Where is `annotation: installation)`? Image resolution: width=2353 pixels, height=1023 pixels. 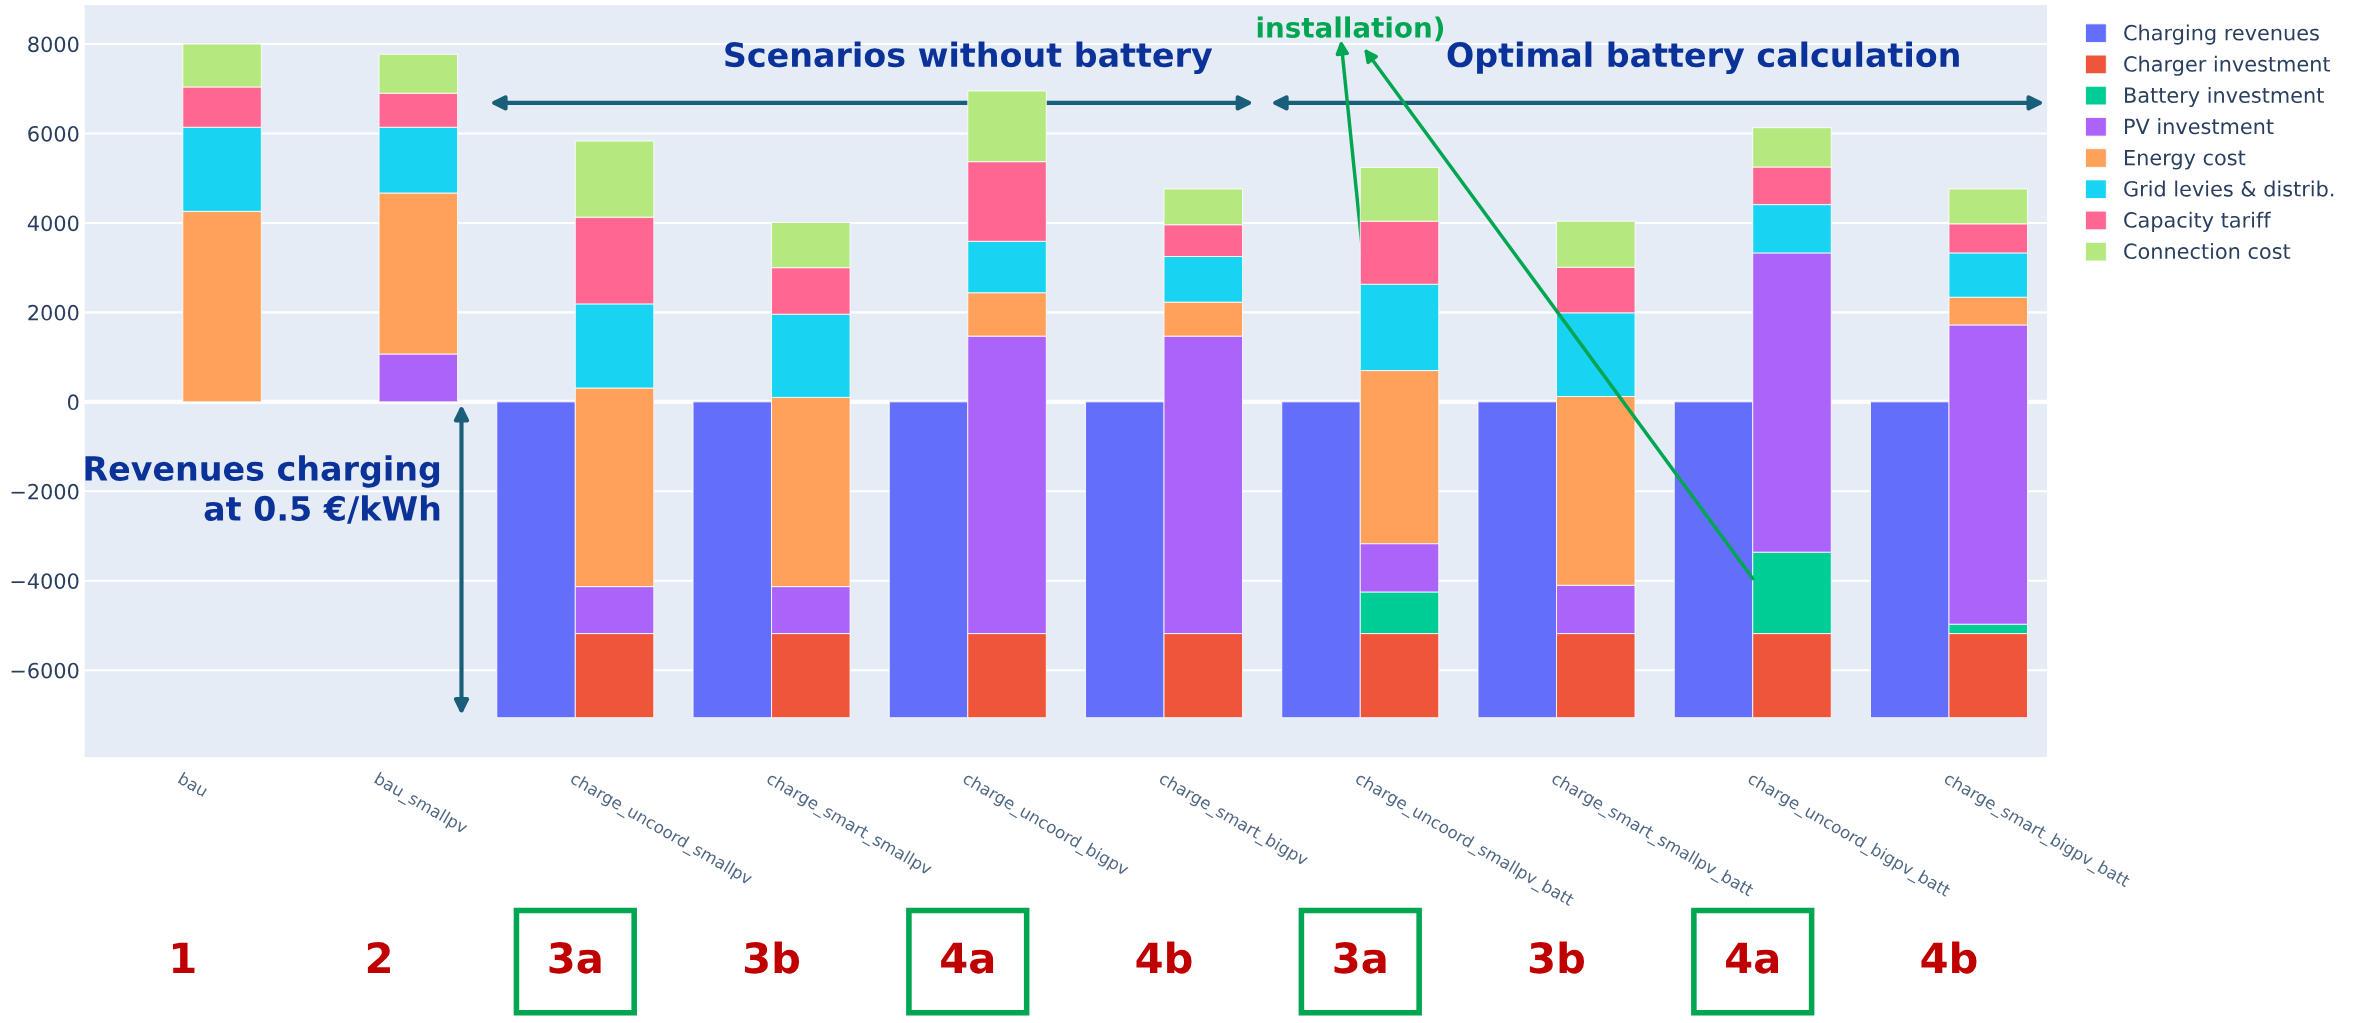
annotation: installation) is located at coordinates (1350, 29).